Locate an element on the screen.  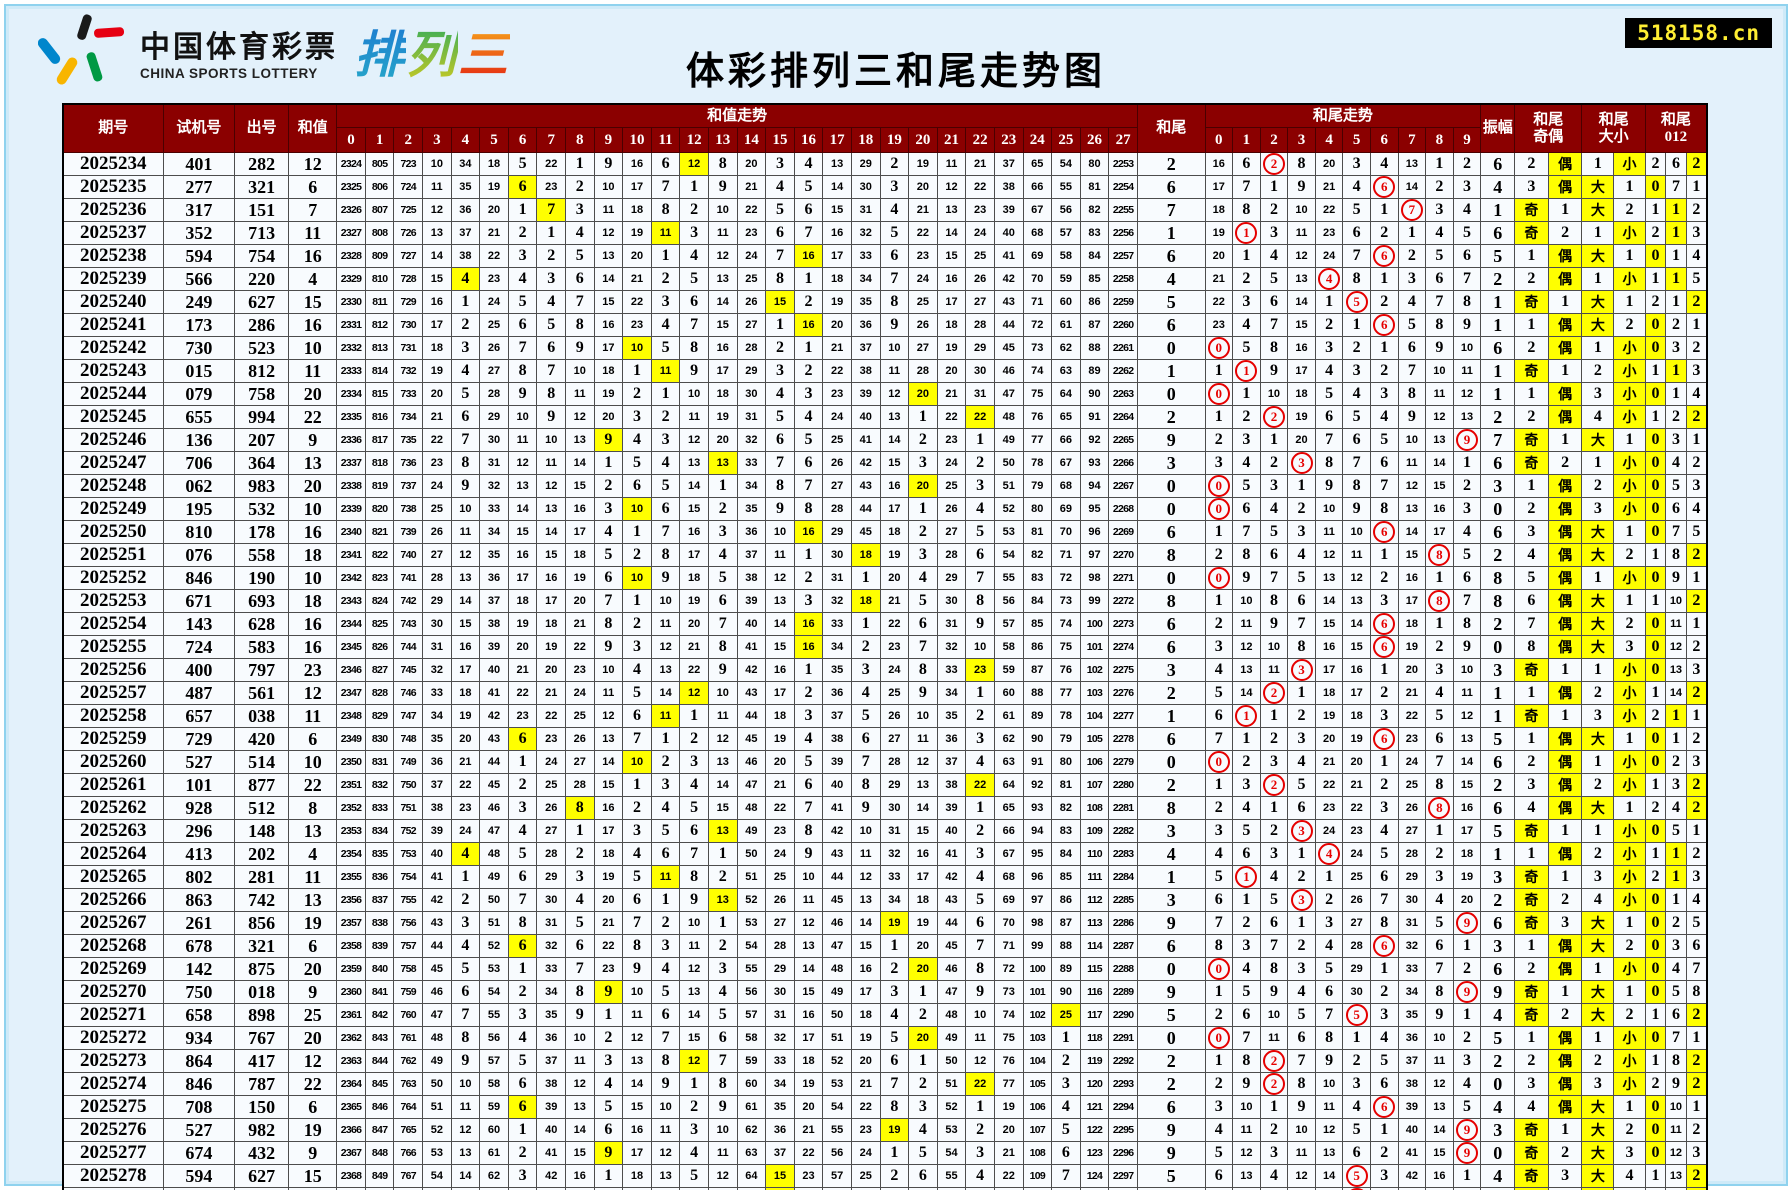
sum-trend-cell: 88 is located at coordinates (1037, 693).